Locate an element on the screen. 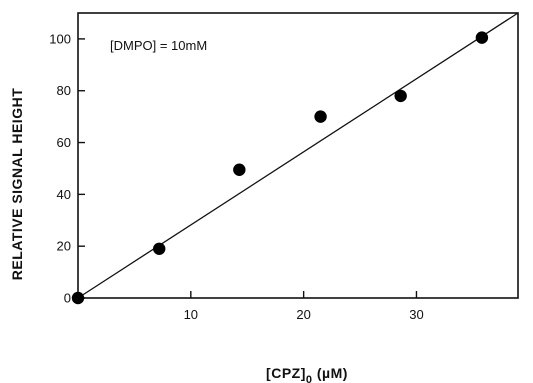 This screenshot has width=533, height=383. y-tick-label: 60 is located at coordinates (64, 142).